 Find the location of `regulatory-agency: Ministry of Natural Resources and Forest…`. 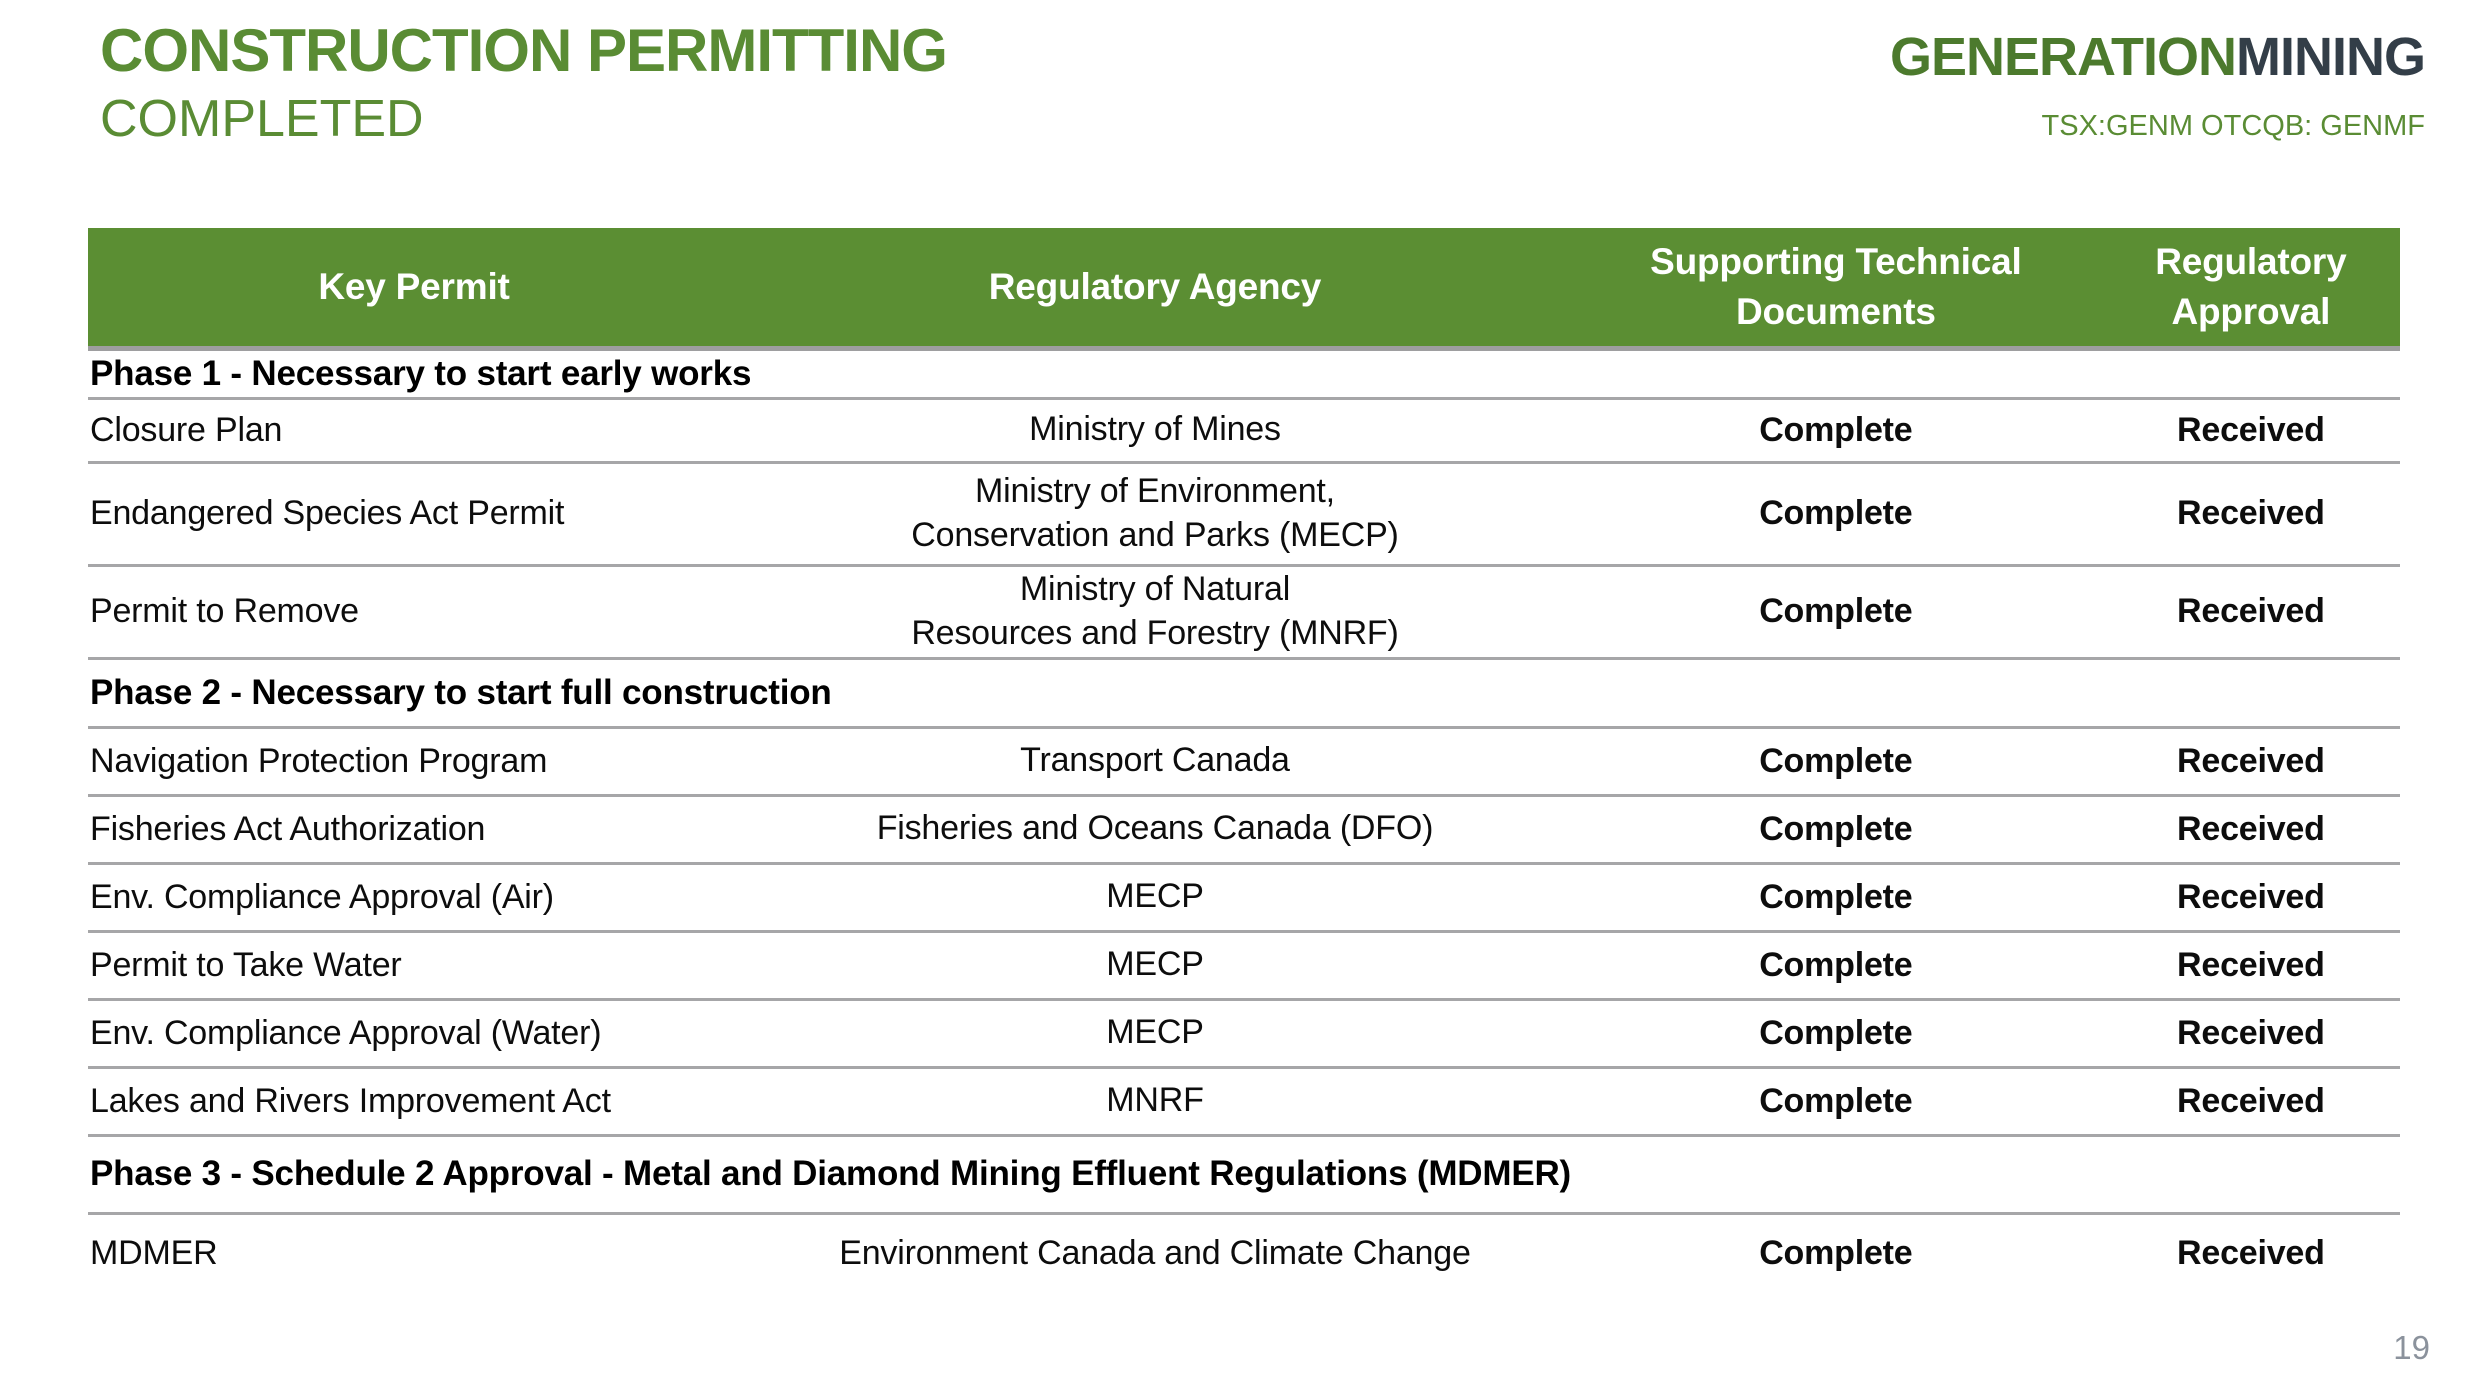

regulatory-agency: Ministry of Natural Resources and Forest… is located at coordinates (1155, 610).